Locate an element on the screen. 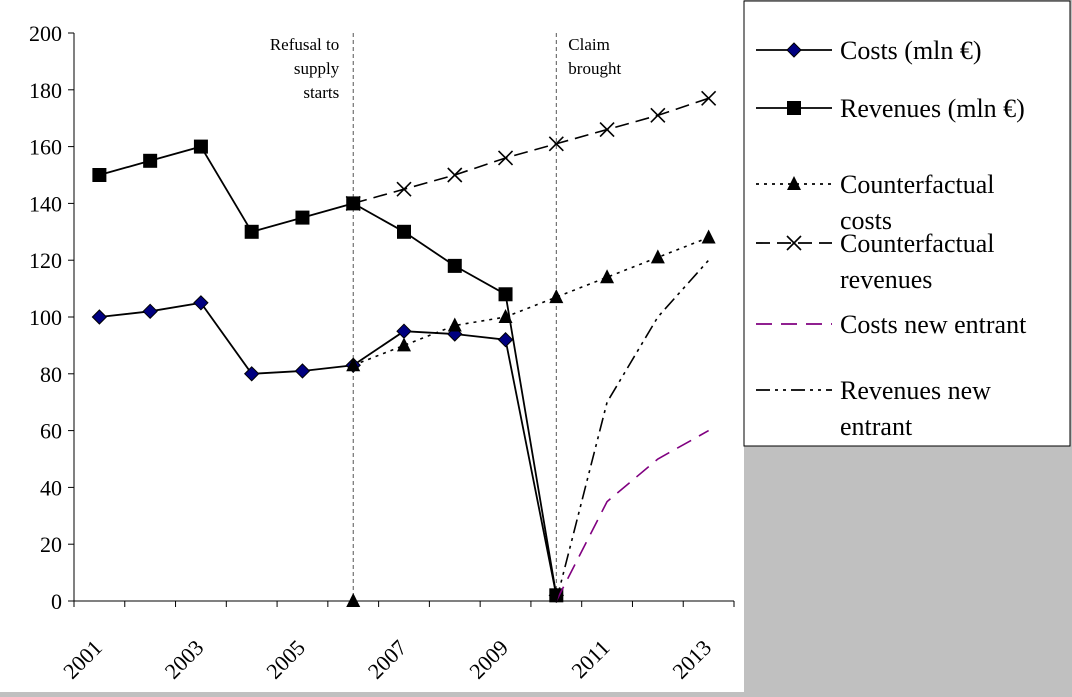 Image resolution: width=1072 pixels, height=697 pixels. y-tick-label: 200 is located at coordinates (45, 33).